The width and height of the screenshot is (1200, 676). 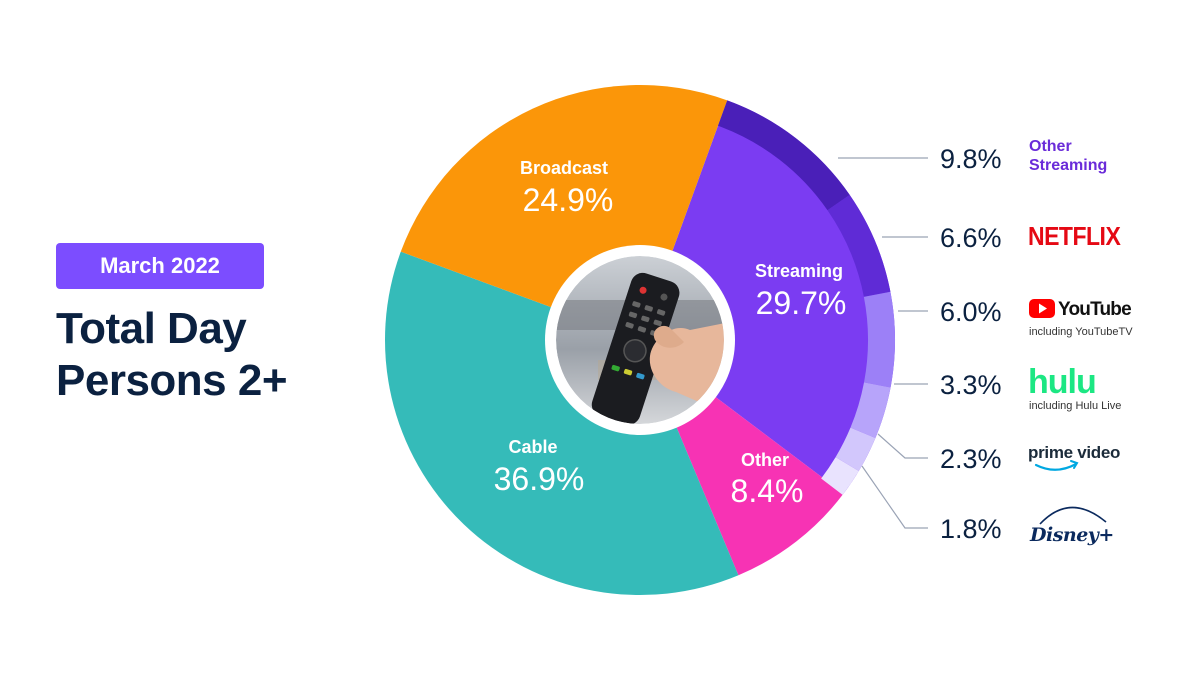 I want to click on breakdown-other-streaming: 9.8% Other Streaming, so click(x=1023, y=156).